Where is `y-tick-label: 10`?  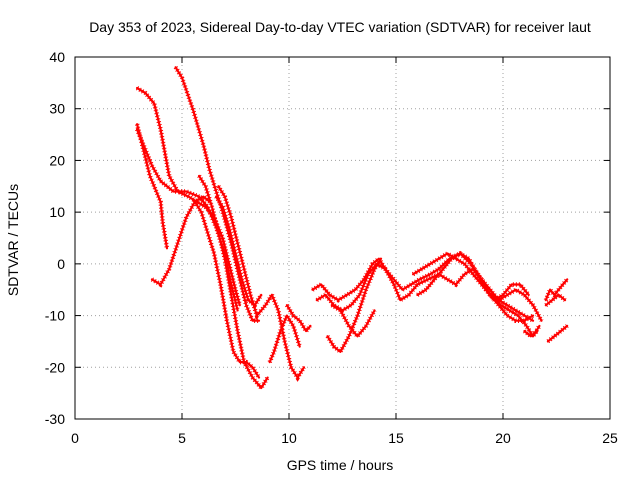
y-tick-label: 10 is located at coordinates (57, 212).